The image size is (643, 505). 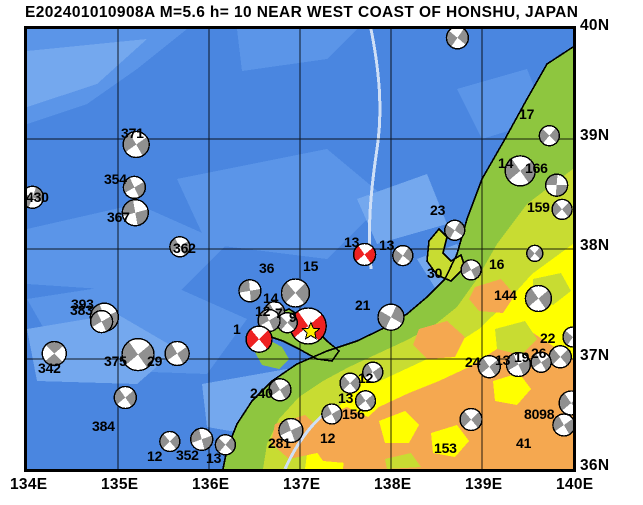 What do you see at coordinates (575, 484) in the screenshot?
I see `x-axis-label-140e: 140E` at bounding box center [575, 484].